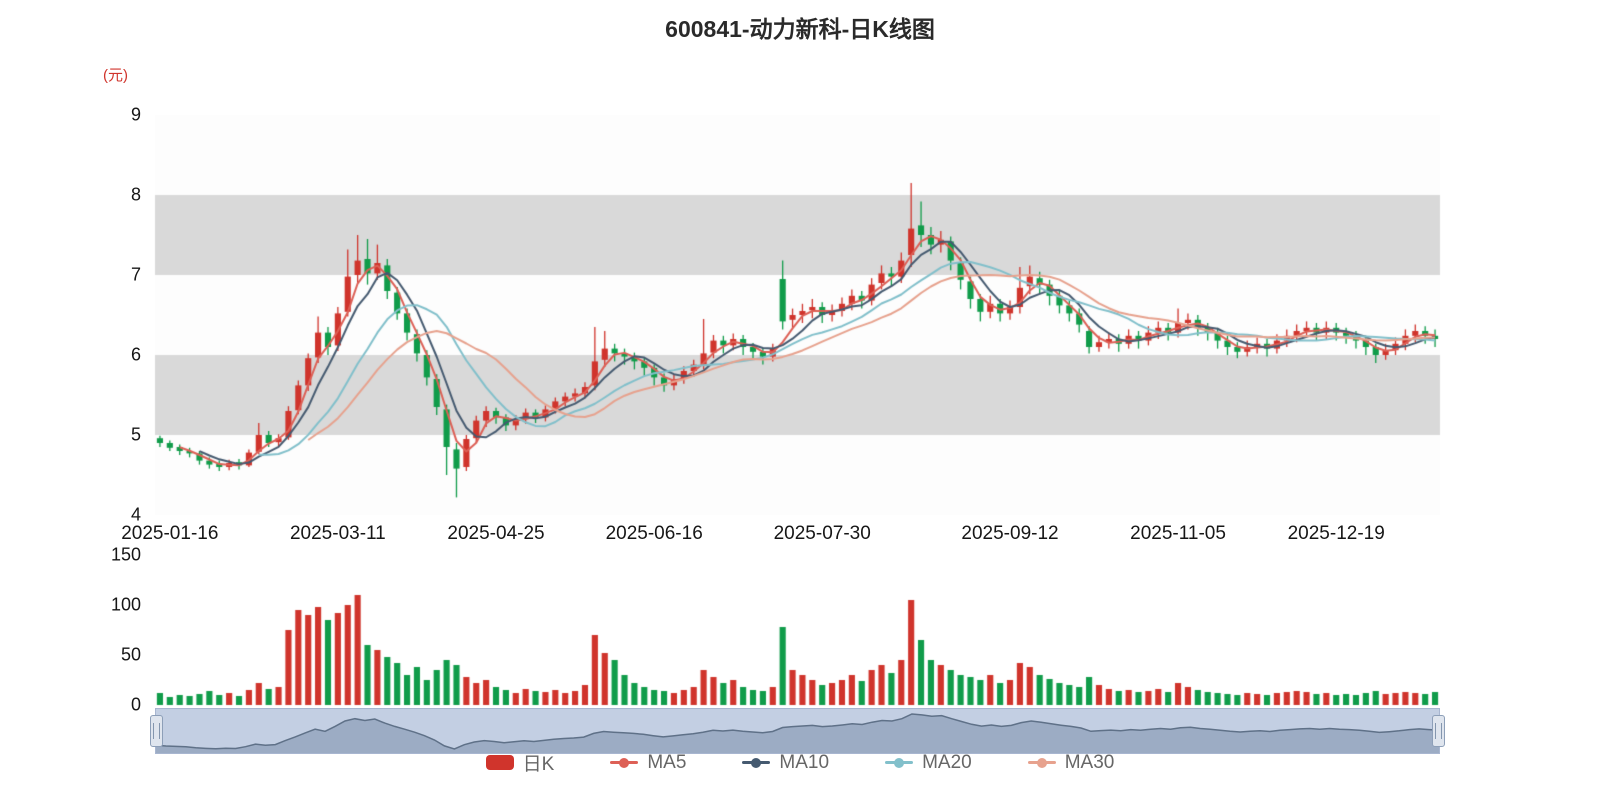  I want to click on ma30-marker-icon, so click(1041, 763).